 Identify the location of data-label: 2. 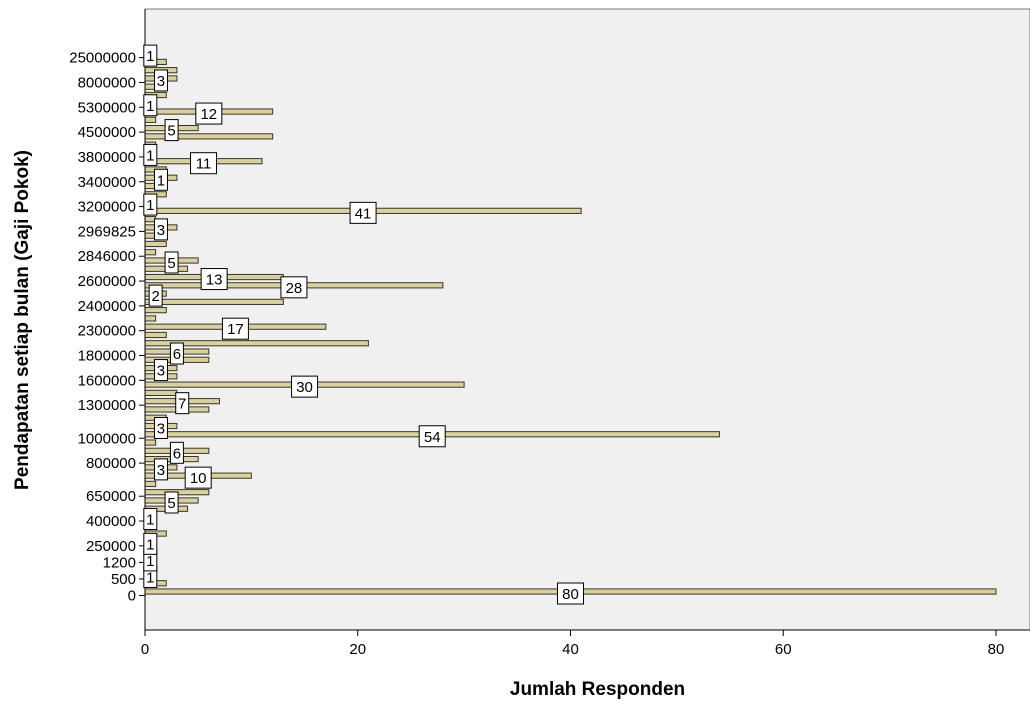
(155, 295).